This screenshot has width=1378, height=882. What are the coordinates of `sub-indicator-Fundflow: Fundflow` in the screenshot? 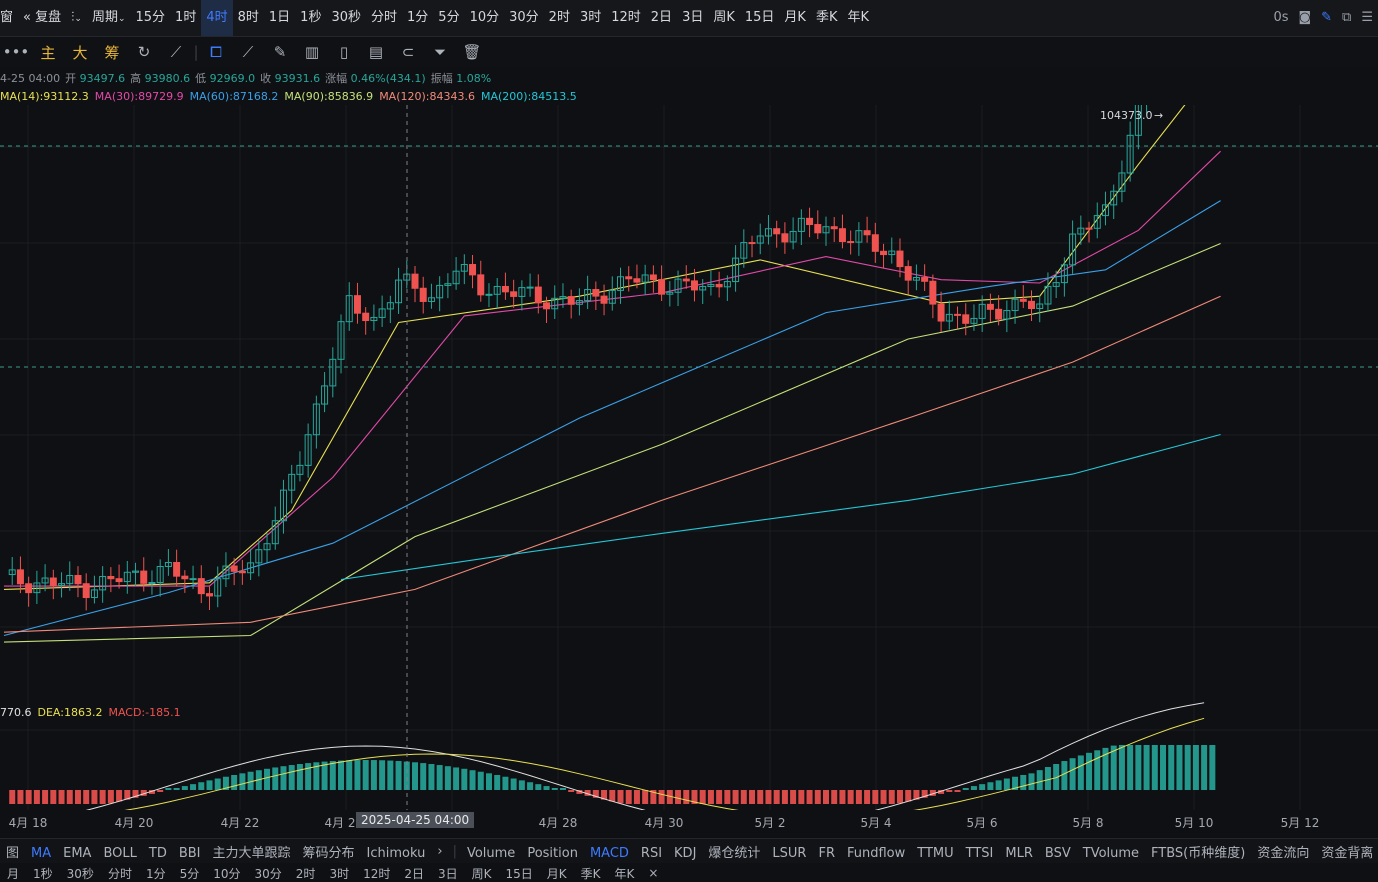 It's located at (876, 853).